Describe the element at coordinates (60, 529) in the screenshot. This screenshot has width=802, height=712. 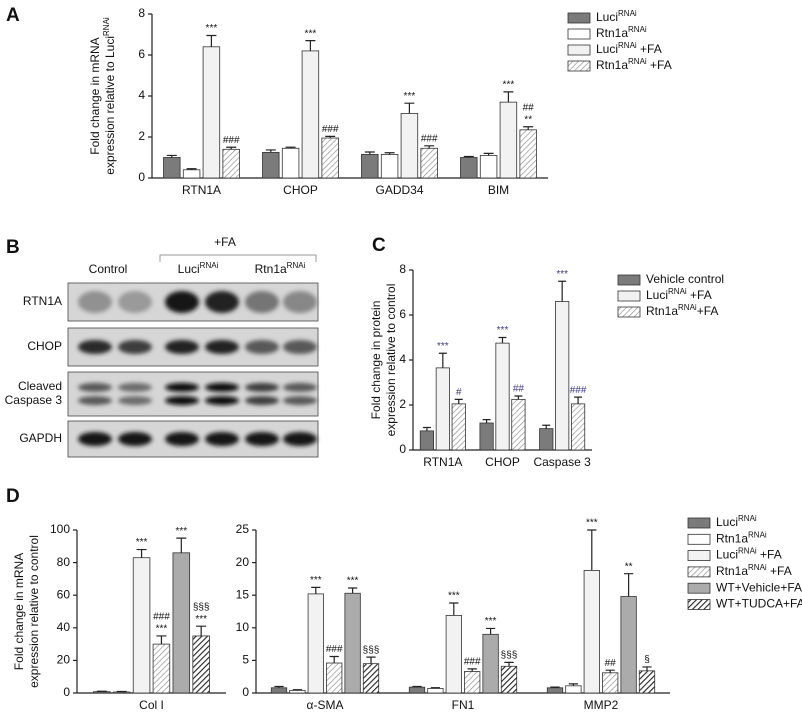
I see `y-tick-label: 100` at that location.